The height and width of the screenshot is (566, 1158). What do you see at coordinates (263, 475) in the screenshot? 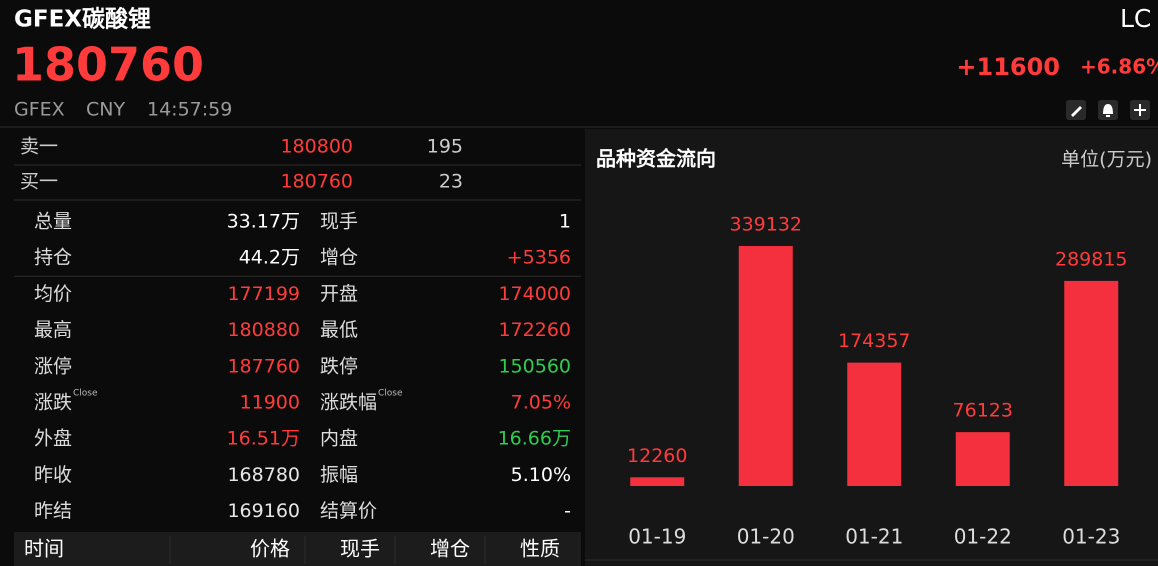
I see `stat-value: 168780` at bounding box center [263, 475].